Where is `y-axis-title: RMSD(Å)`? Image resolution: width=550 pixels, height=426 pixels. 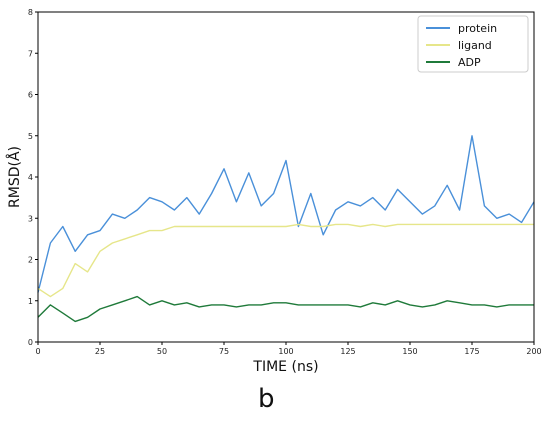 y-axis-title: RMSD(Å) is located at coordinates (14, 177).